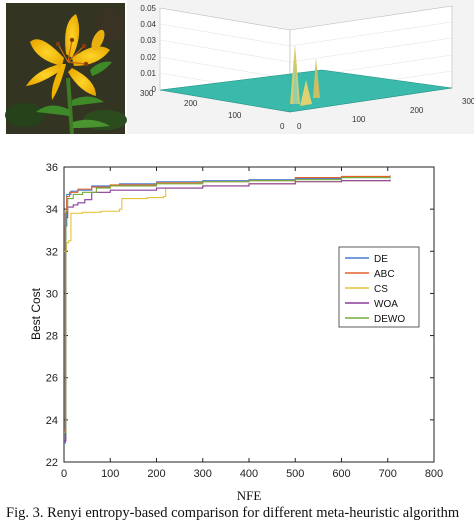 The image size is (474, 527). What do you see at coordinates (148, 57) in the screenshot?
I see `z-tick: 0.02` at bounding box center [148, 57].